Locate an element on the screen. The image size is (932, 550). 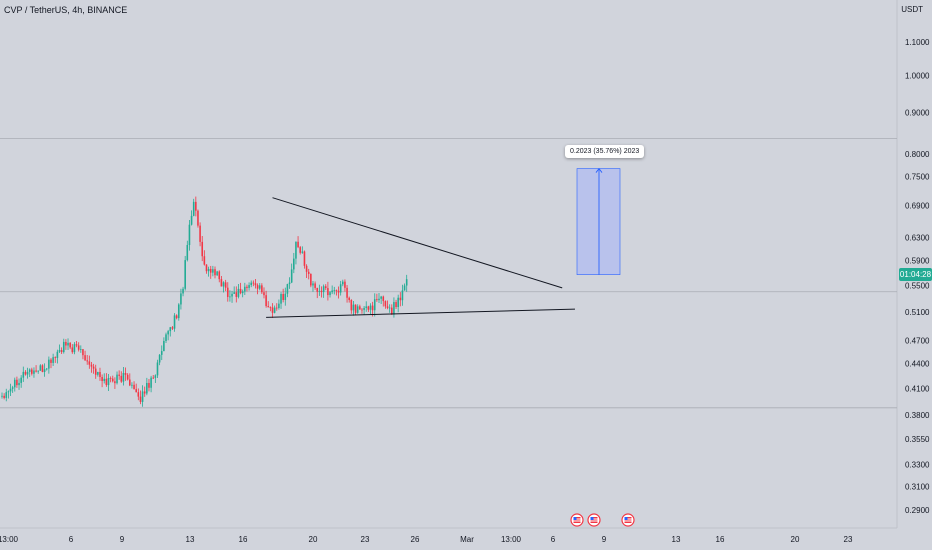
time-tick-label: 16 is located at coordinates (720, 539).